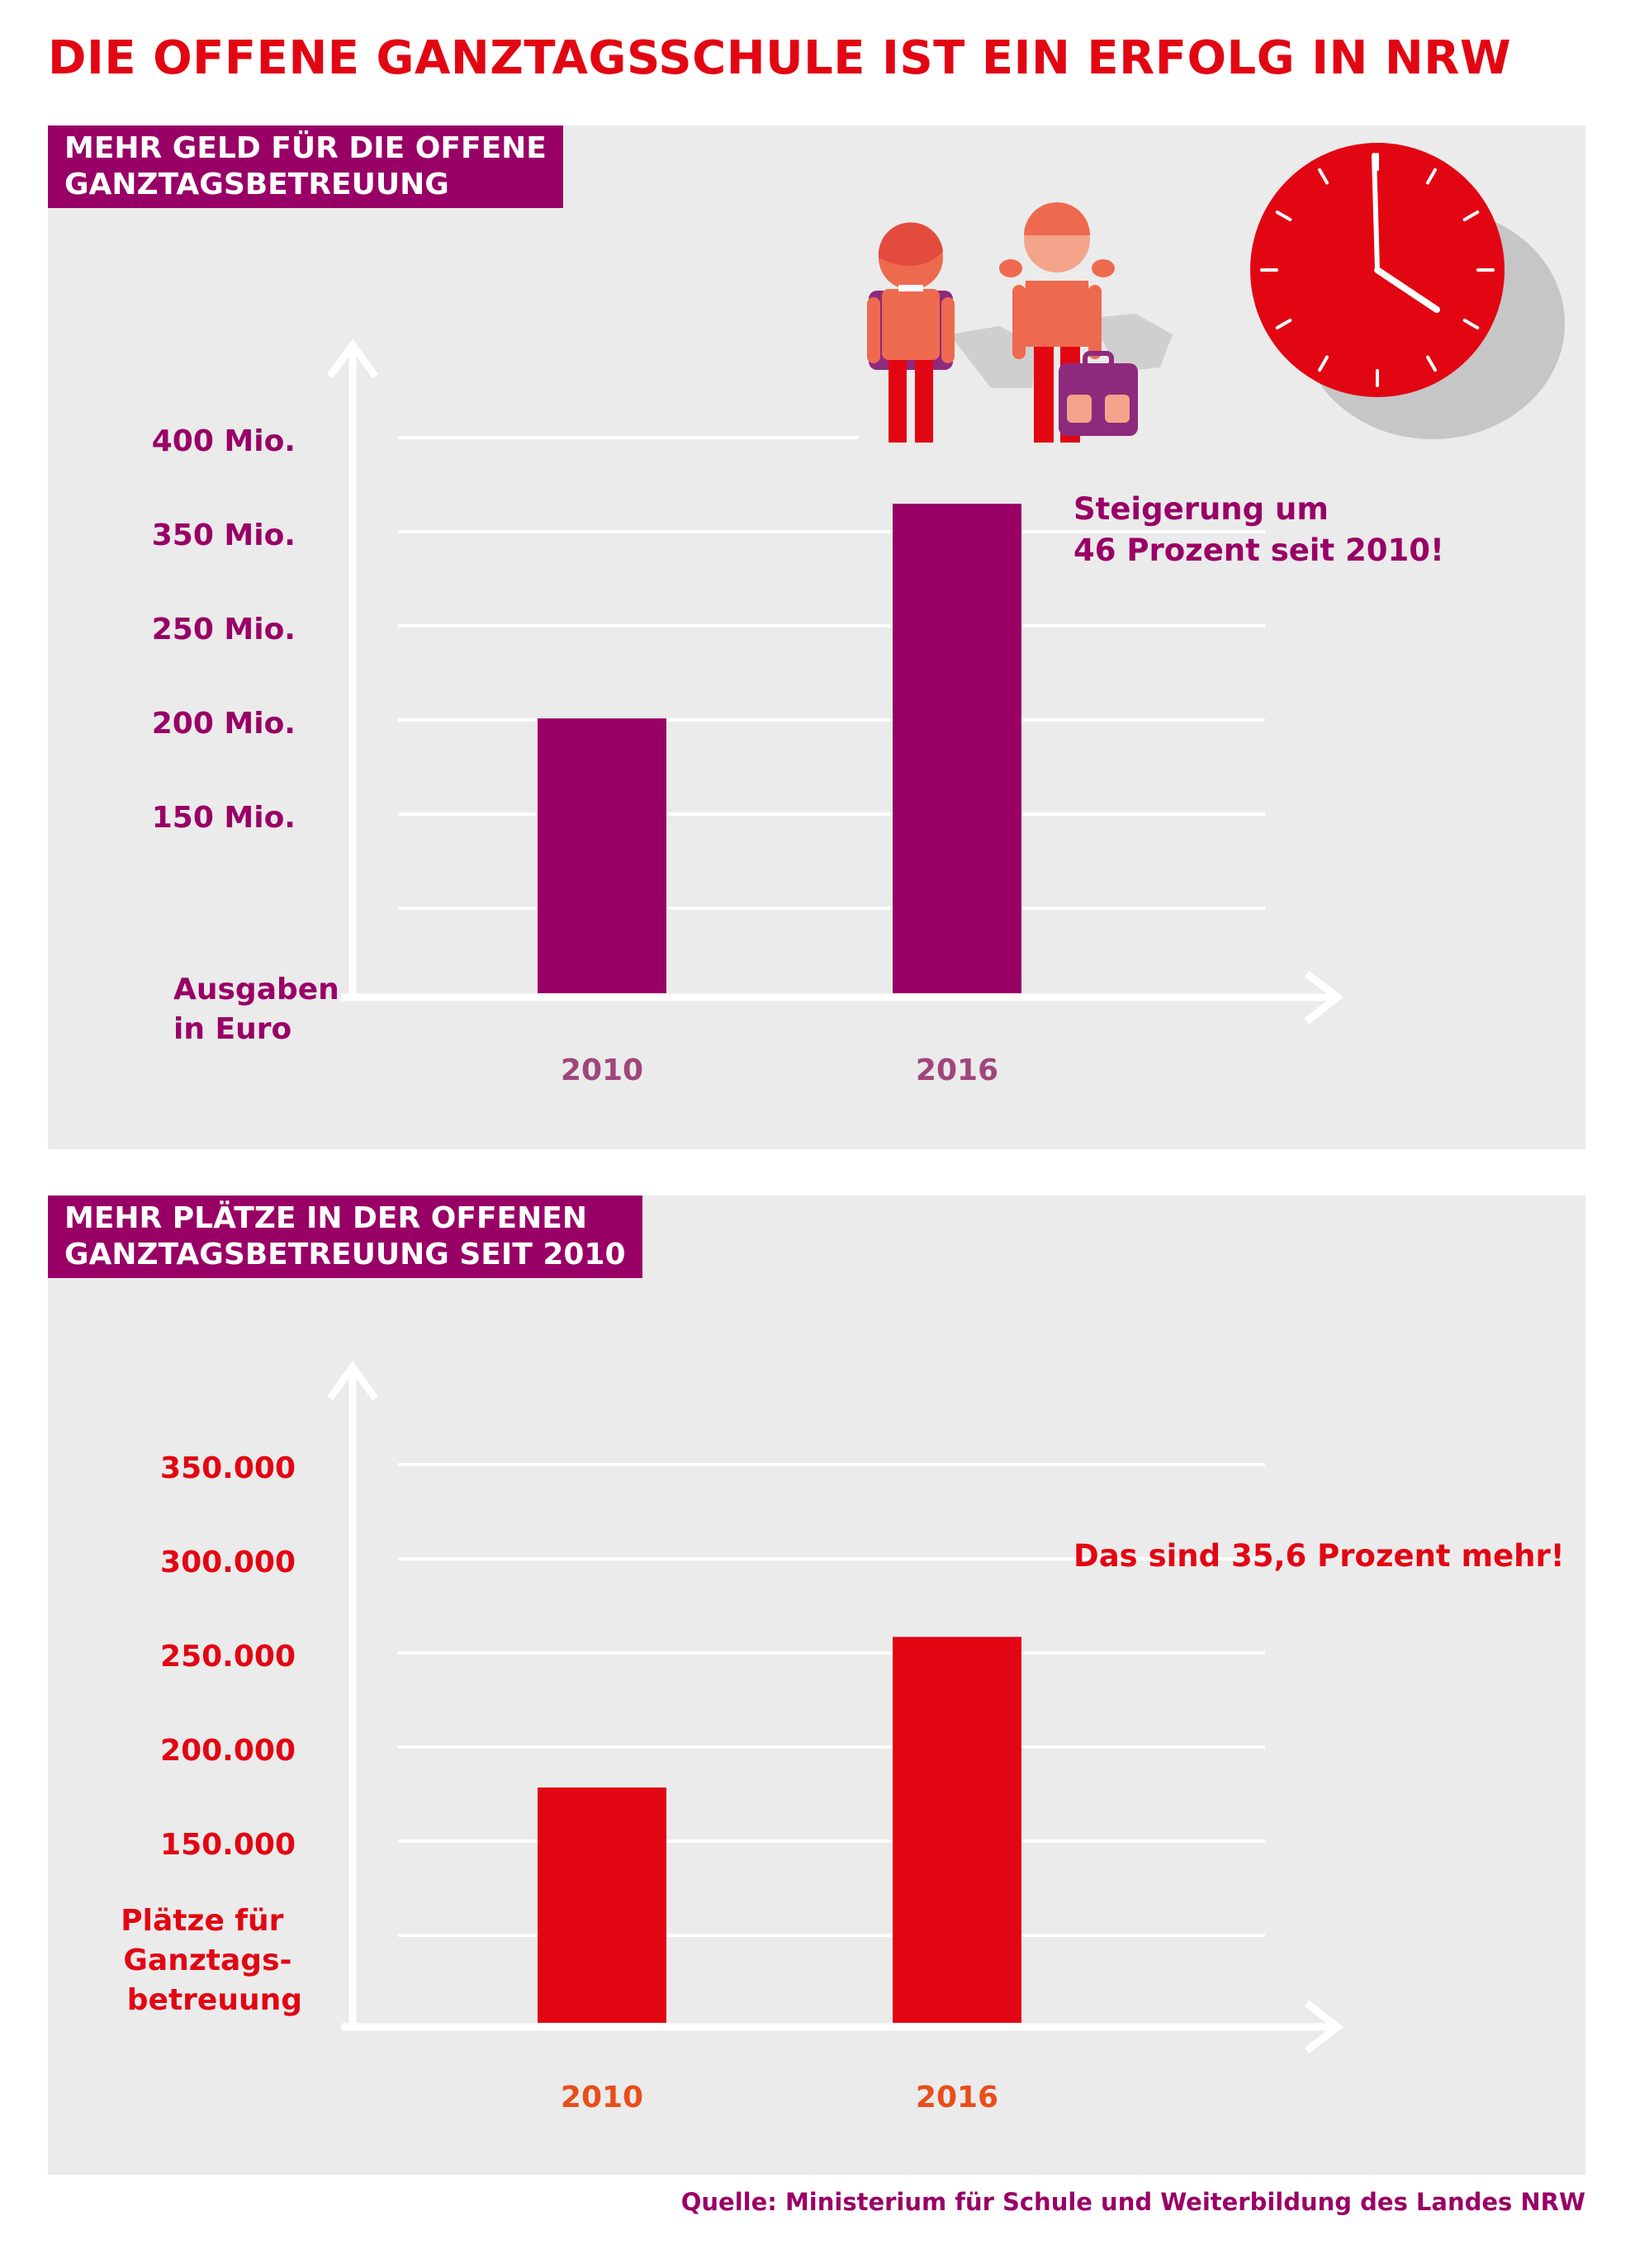  Describe the element at coordinates (1319, 1556) in the screenshot. I see `places-annotation: Das sind 35,6 Prozent mehr!` at that location.